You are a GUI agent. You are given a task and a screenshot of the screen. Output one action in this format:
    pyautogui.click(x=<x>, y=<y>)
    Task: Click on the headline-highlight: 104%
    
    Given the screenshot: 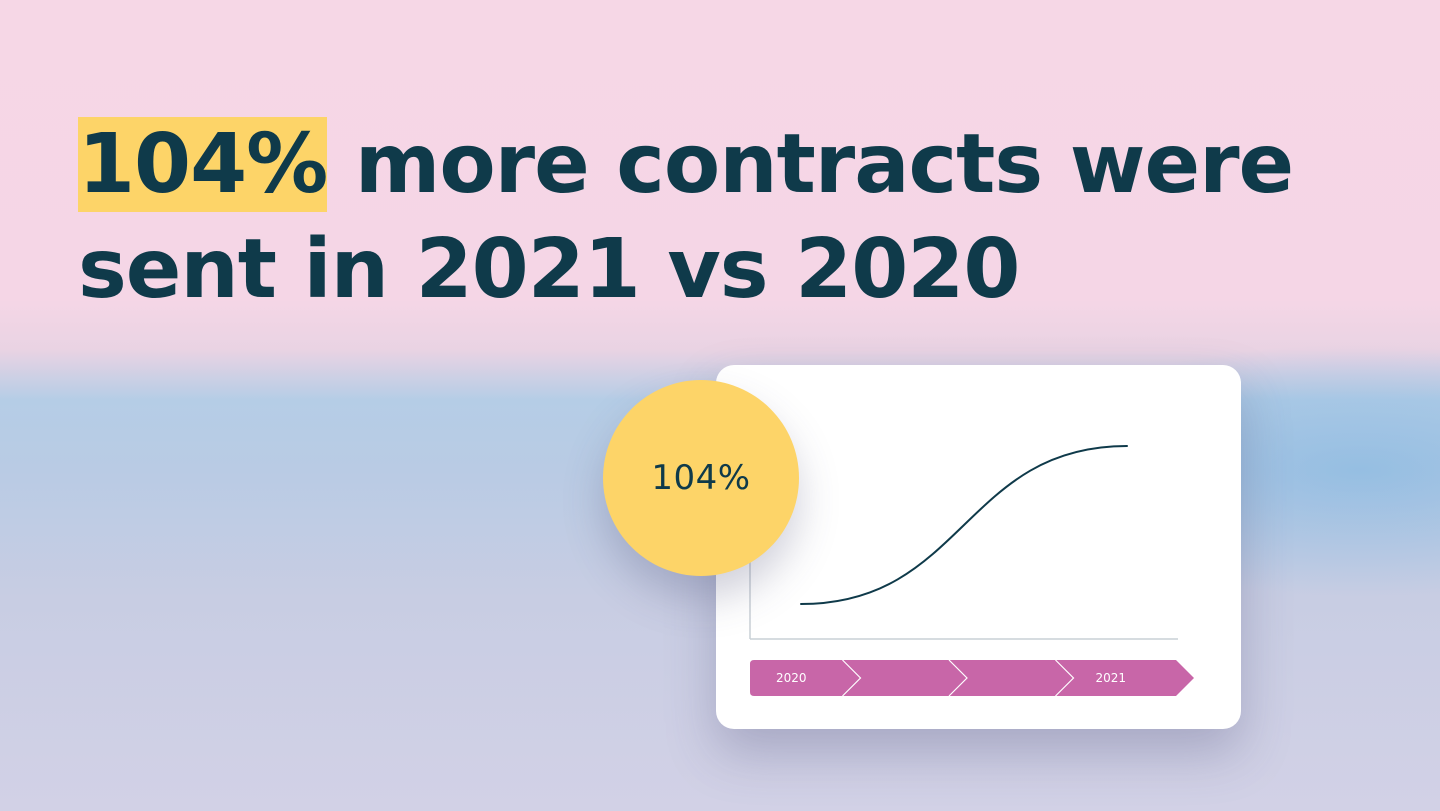 What is the action you would take?
    pyautogui.click(x=203, y=164)
    